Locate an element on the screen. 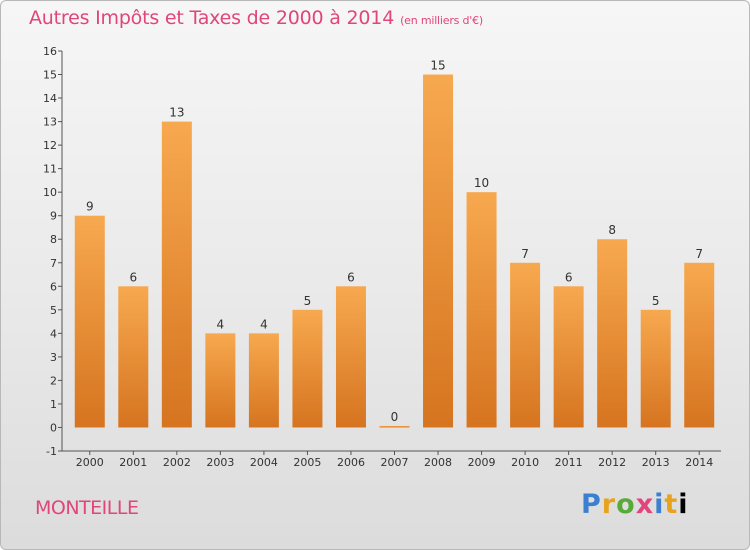 This screenshot has width=750, height=550. x-tick-label: 2001 is located at coordinates (133, 462).